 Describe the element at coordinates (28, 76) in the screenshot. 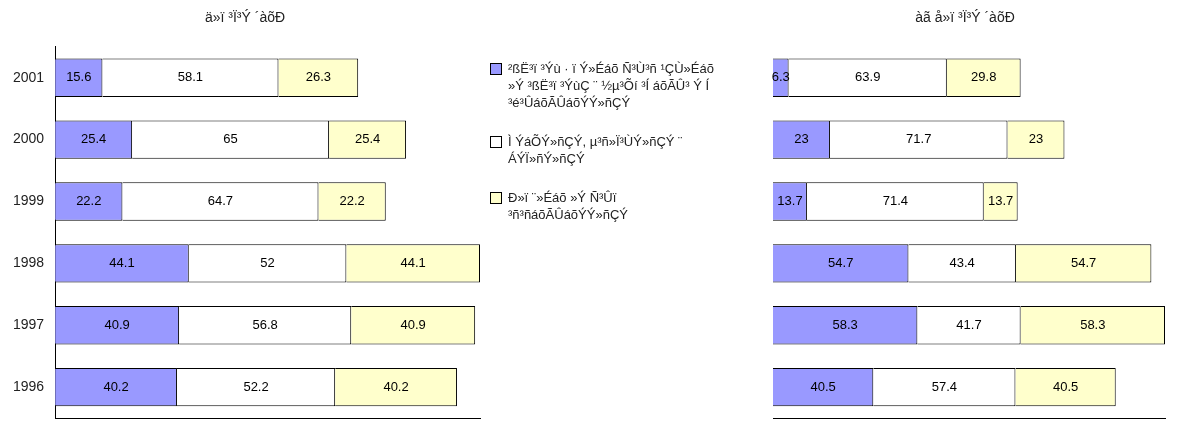

I see `y-tick-label: 2001` at that location.